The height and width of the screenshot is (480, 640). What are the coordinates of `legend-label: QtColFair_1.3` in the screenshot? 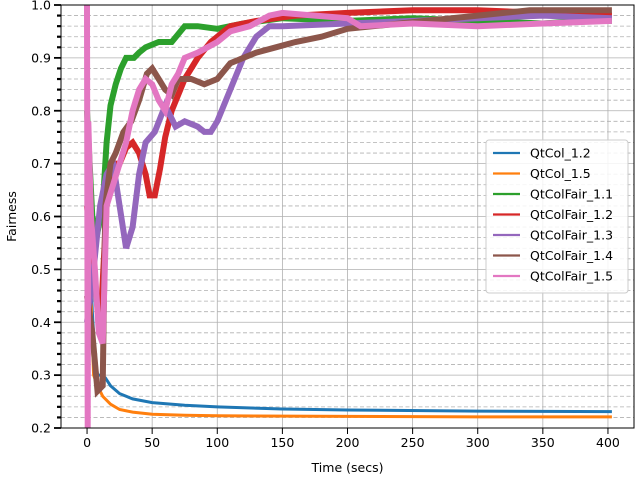 It's located at (571, 235).